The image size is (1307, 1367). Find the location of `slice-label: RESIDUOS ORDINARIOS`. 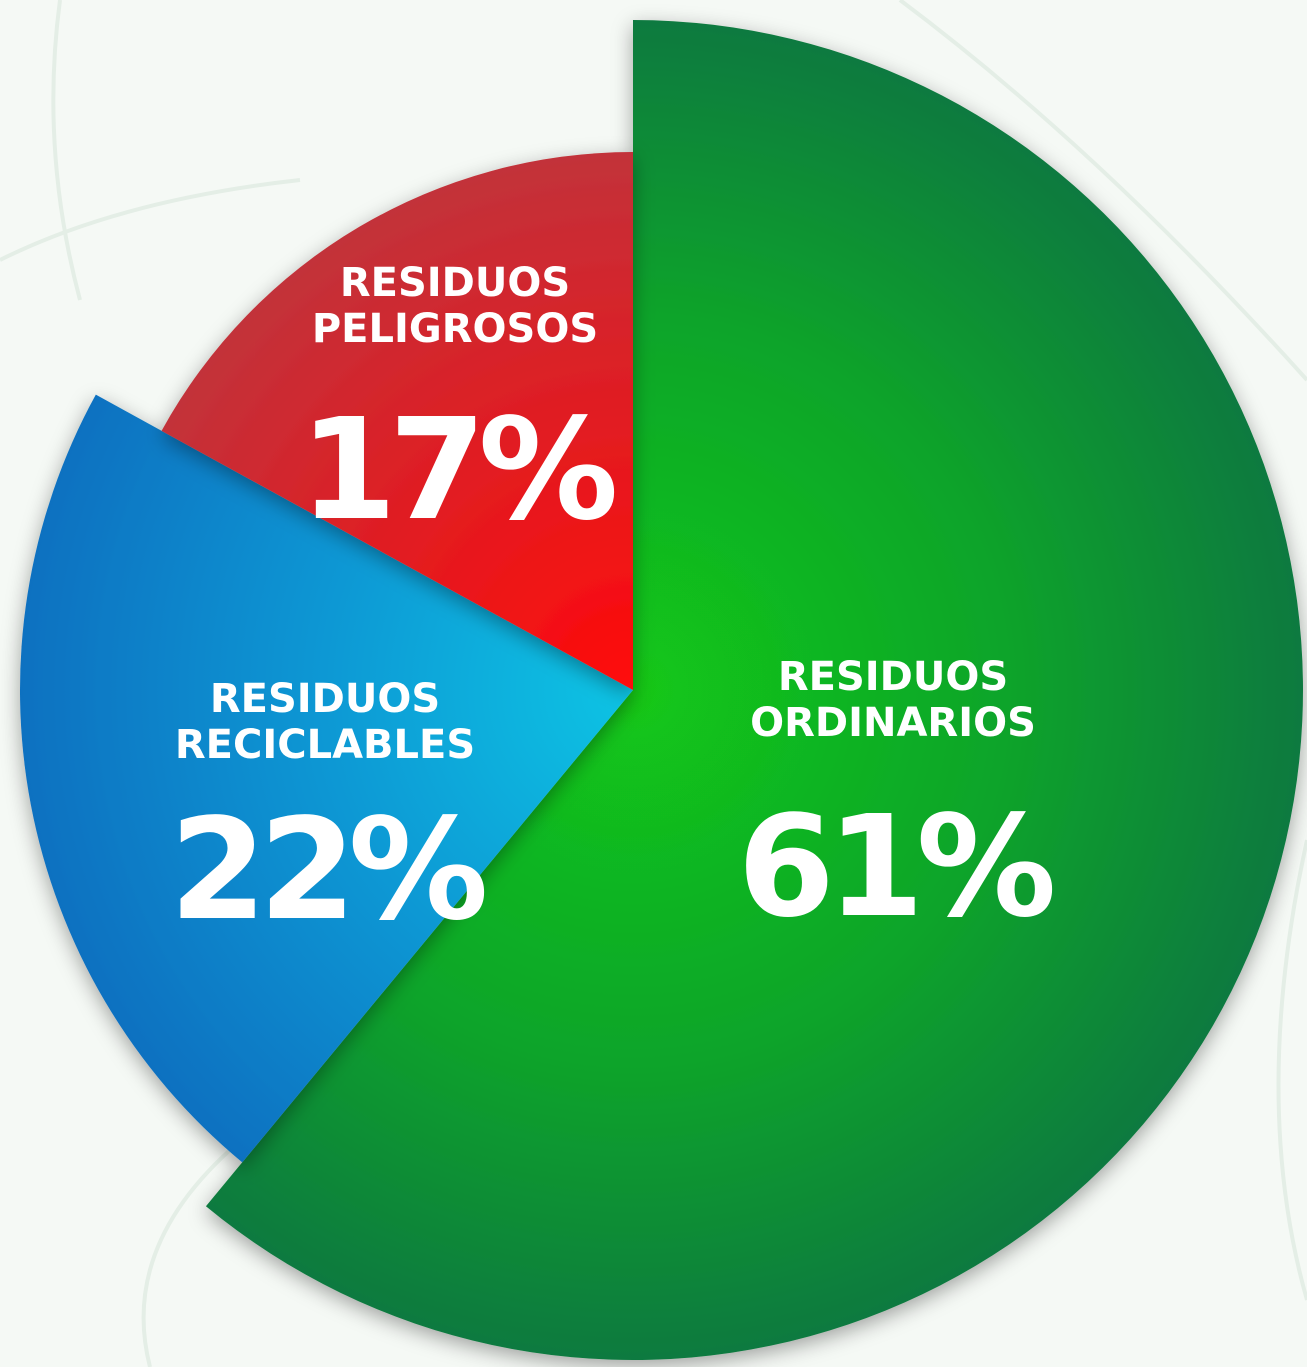

slice-label: RESIDUOS ORDINARIOS is located at coordinates (893, 700).